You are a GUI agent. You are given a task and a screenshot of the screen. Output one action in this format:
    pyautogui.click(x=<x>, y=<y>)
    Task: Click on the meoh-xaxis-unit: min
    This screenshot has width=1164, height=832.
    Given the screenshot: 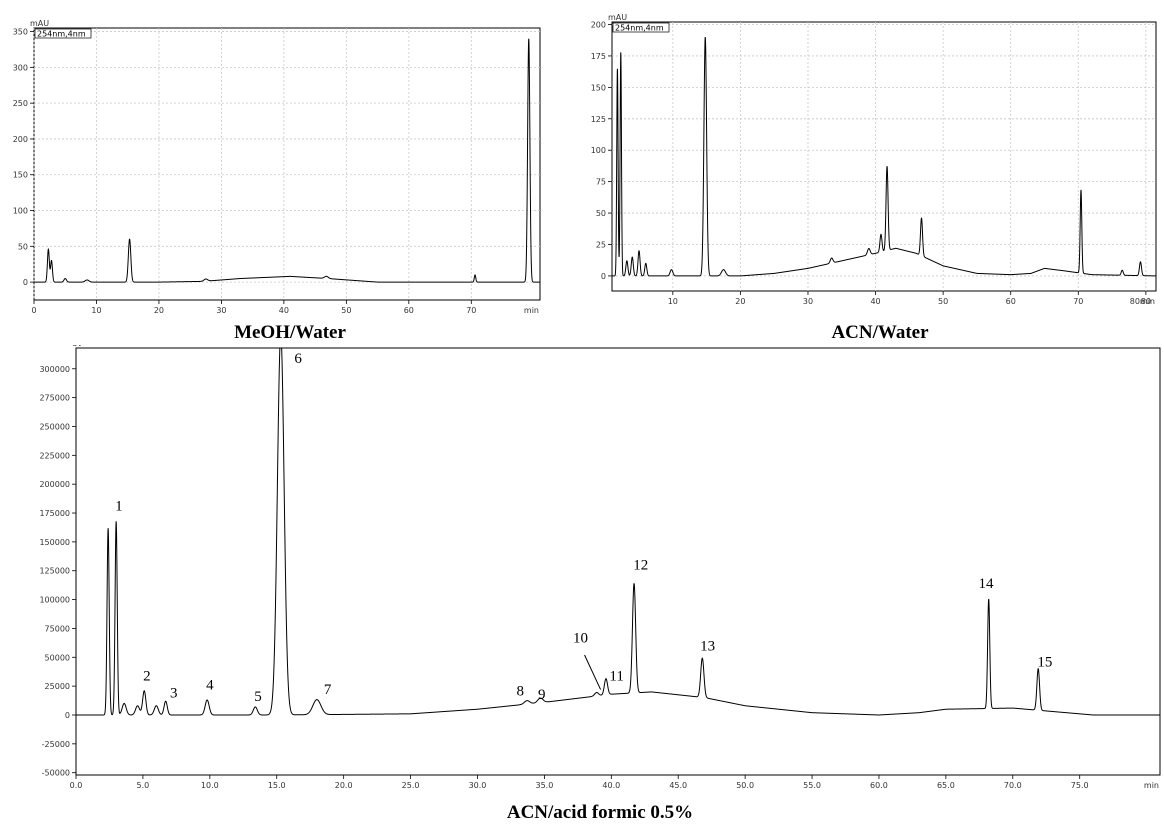 What is the action you would take?
    pyautogui.click(x=531, y=310)
    